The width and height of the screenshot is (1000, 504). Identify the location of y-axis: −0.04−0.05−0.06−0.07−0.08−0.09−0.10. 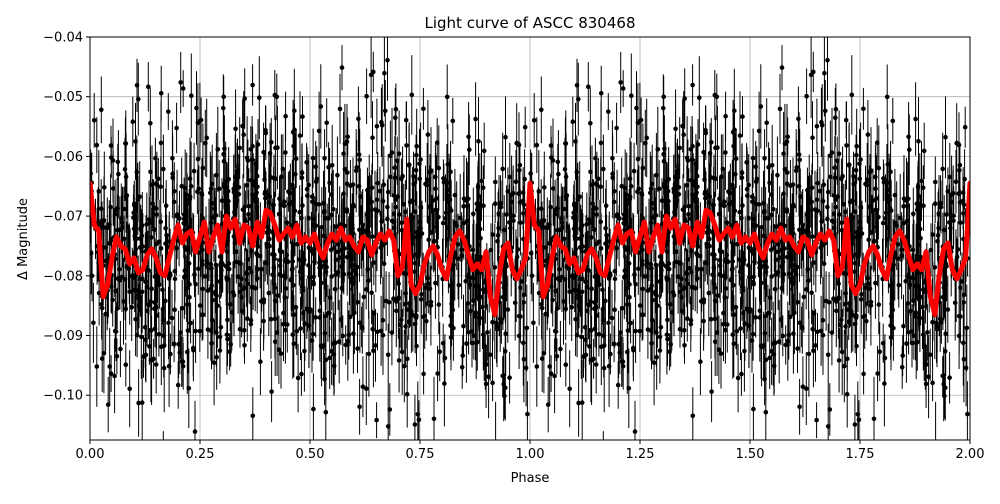
(66, 217).